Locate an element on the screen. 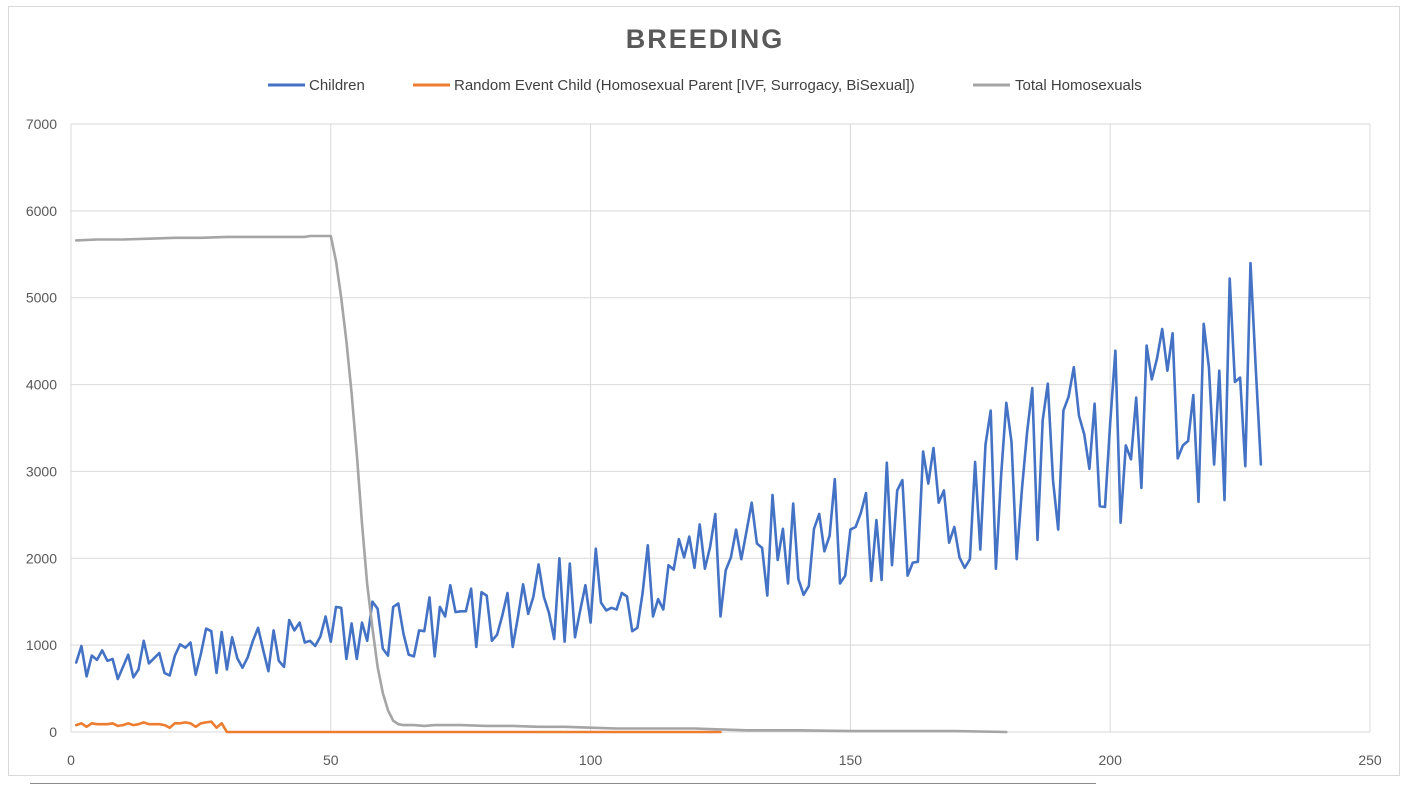 This screenshot has width=1407, height=785. x-tick-label-50: 50 is located at coordinates (331, 760).